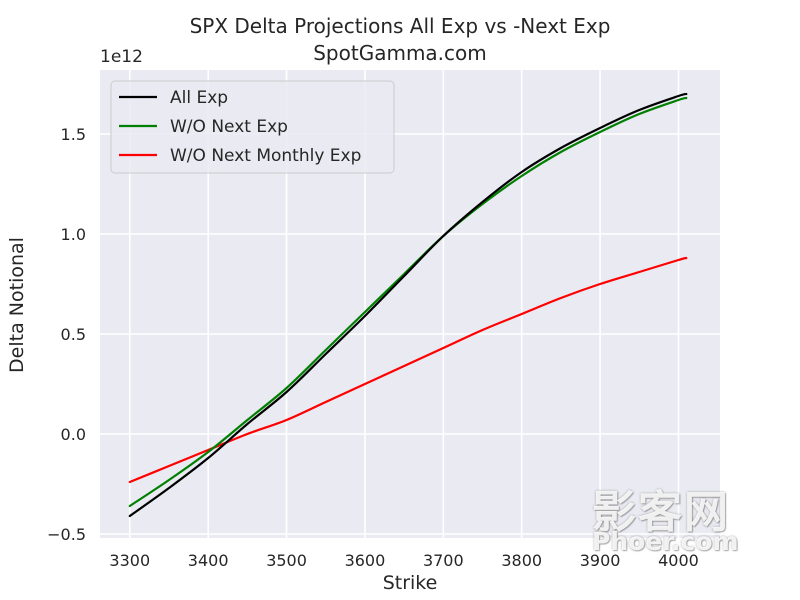  I want to click on y-tick-label: 1.0, so click(73, 234).